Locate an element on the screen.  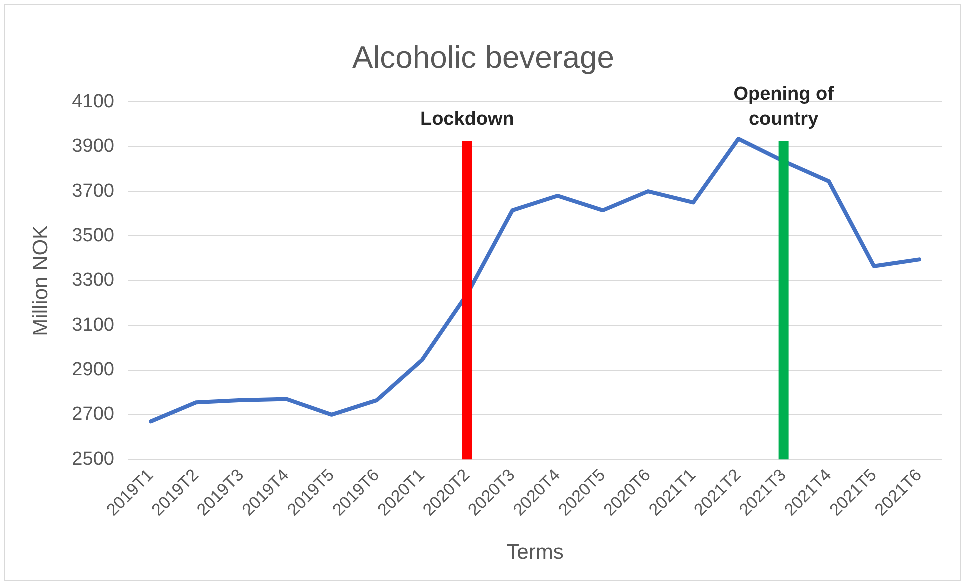
y-tick-label: 3900 is located at coordinates (93, 147).